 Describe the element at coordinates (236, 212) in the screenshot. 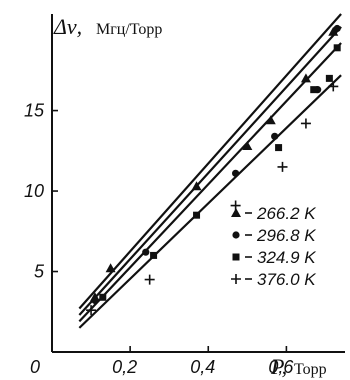

I see `legend-marker-triangle` at that location.